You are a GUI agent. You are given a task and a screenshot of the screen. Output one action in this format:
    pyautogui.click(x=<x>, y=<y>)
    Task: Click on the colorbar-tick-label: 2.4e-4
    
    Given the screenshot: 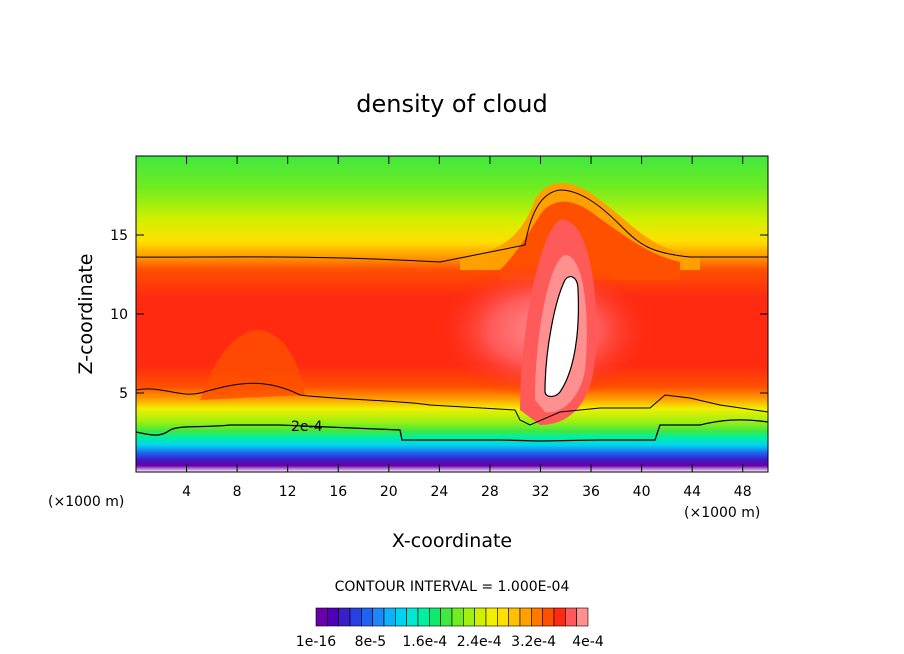 What is the action you would take?
    pyautogui.click(x=479, y=642)
    